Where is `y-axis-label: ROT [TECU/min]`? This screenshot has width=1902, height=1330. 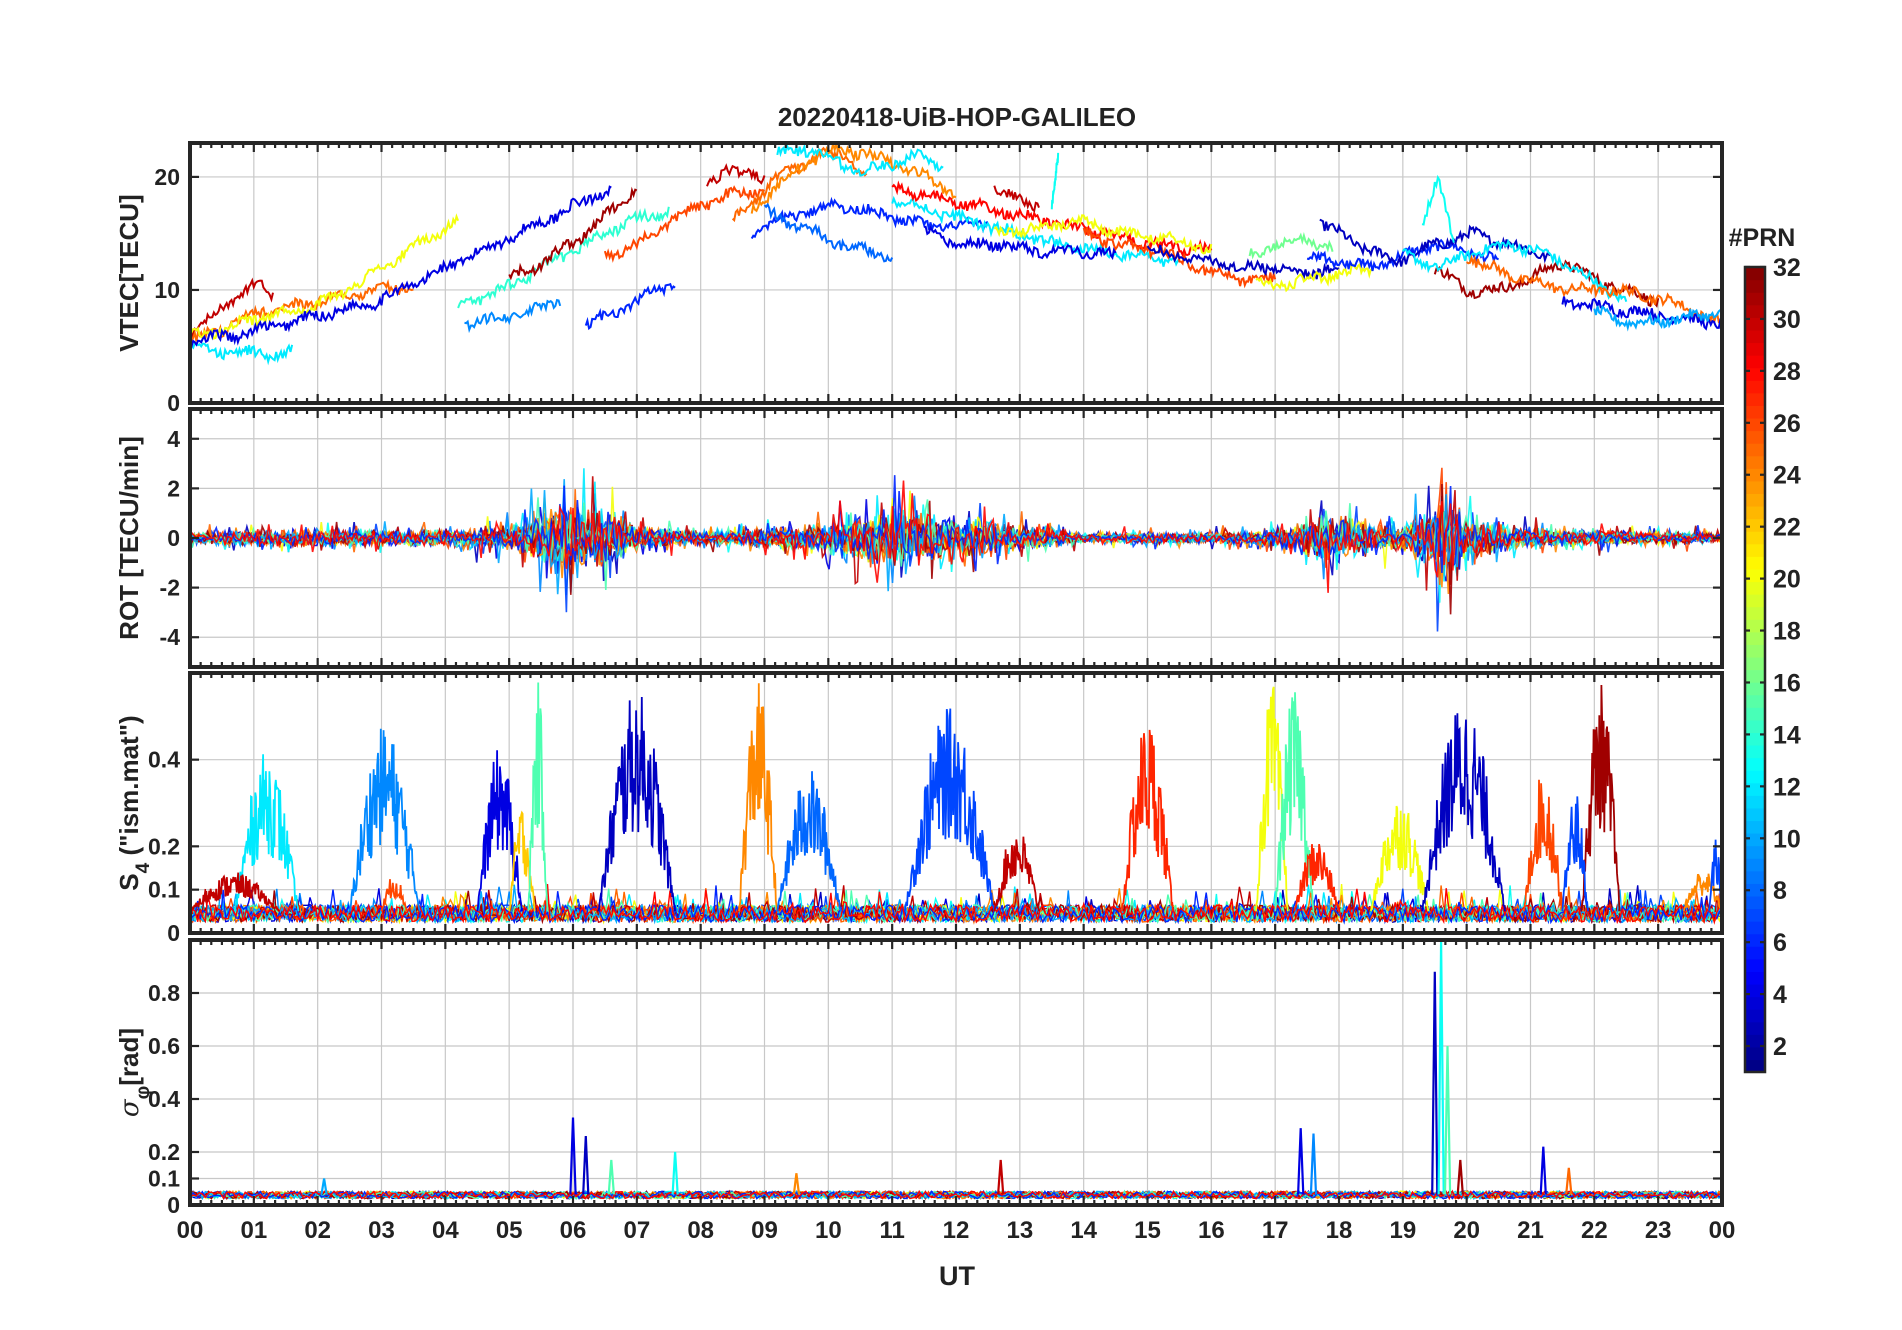 y-axis-label: ROT [TECU/min] is located at coordinates (129, 538).